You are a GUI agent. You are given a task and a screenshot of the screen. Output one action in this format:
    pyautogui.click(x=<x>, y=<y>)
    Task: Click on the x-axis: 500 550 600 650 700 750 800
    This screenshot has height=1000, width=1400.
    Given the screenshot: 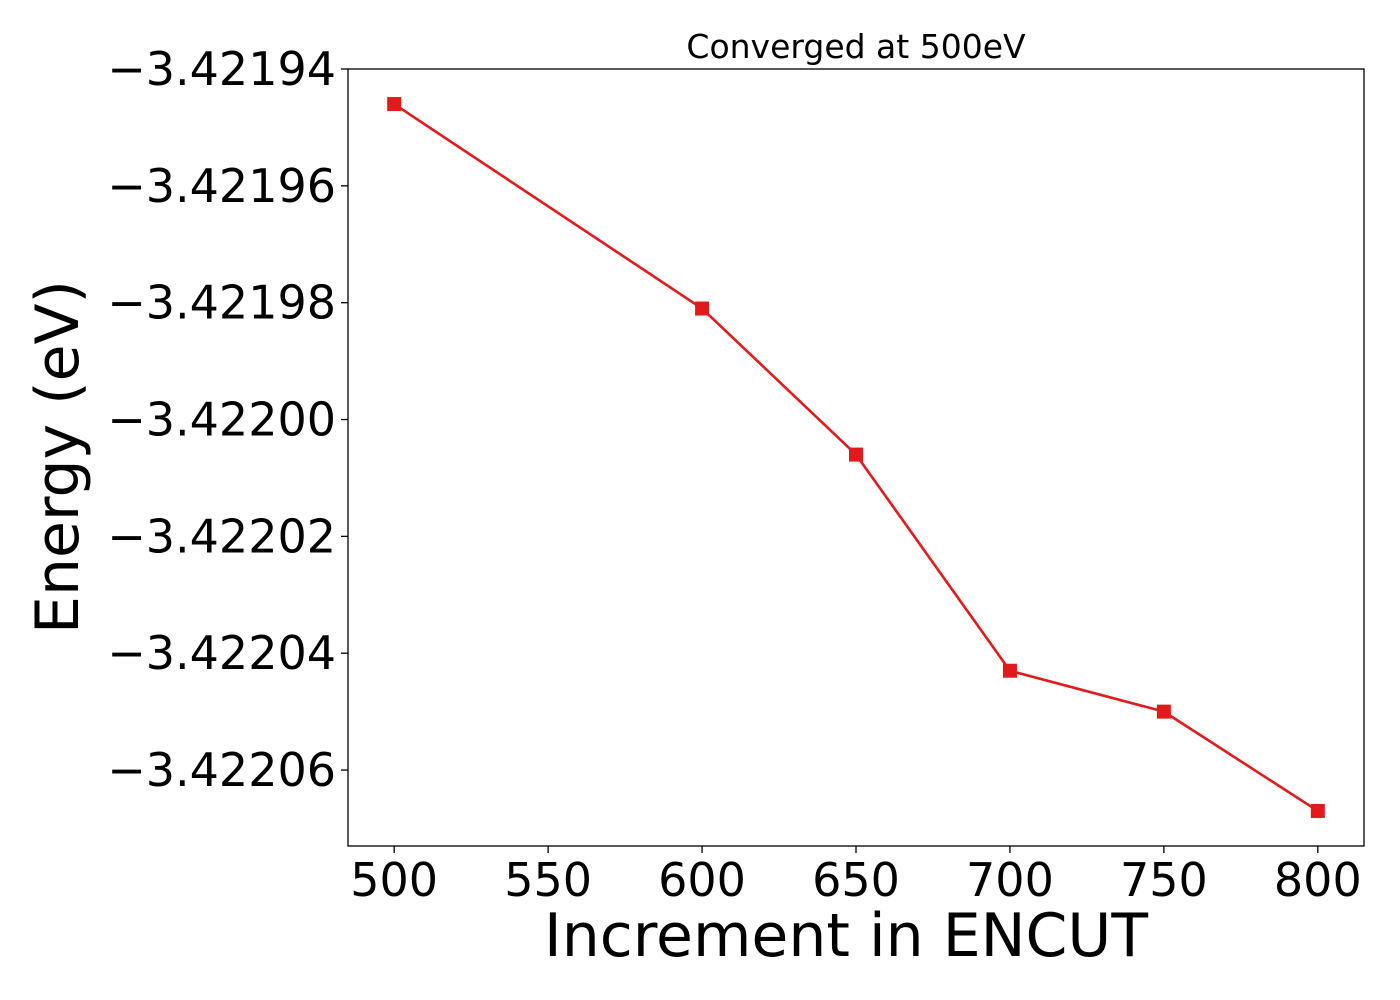 What is the action you would take?
    pyautogui.click(x=856, y=876)
    